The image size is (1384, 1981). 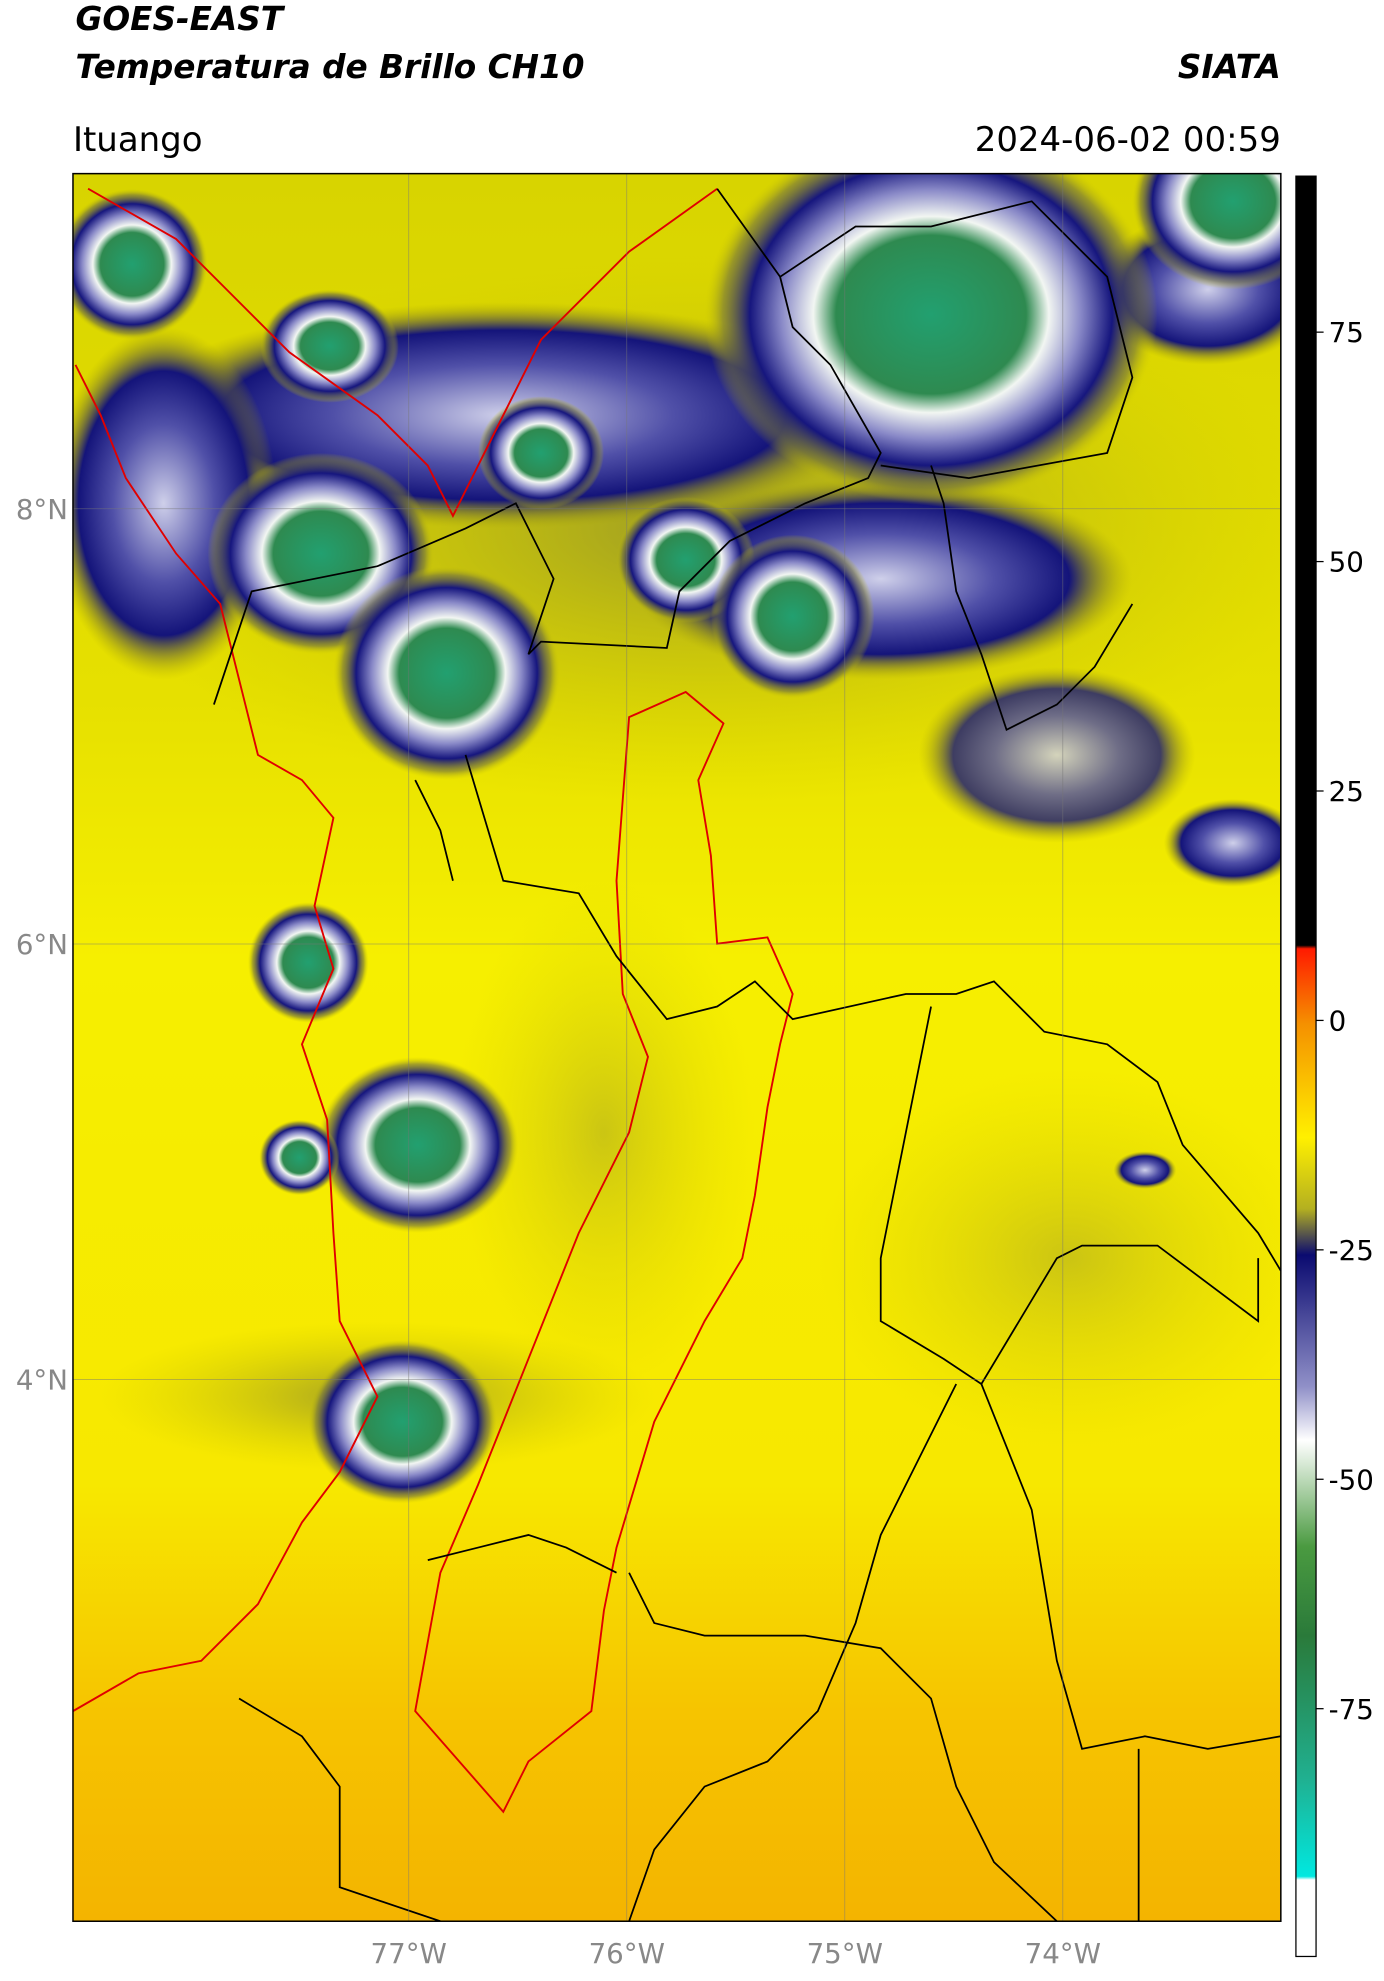 What do you see at coordinates (42, 509) in the screenshot?
I see `lat-tick-label: 8°N` at bounding box center [42, 509].